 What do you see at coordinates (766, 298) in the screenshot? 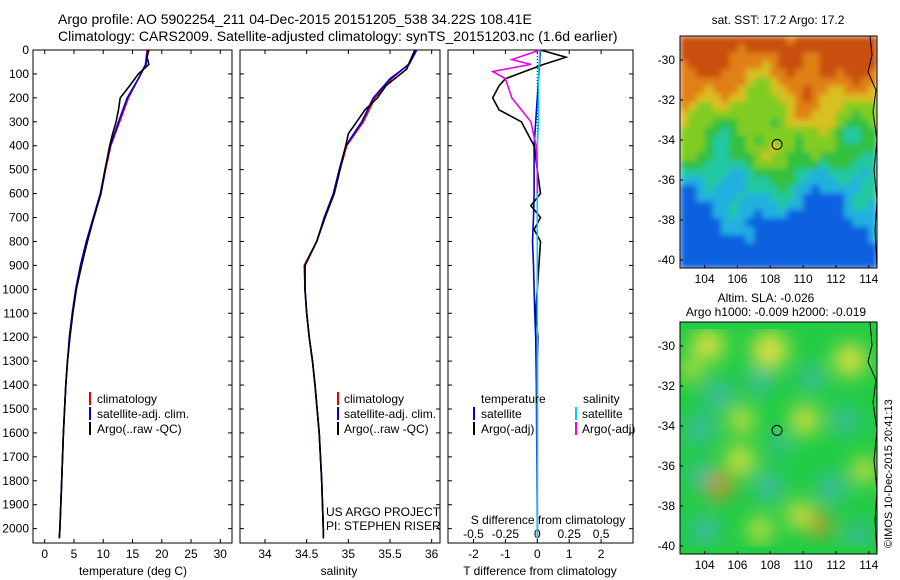
I see `sla-map-title: Altim. SLA: -0.026` at bounding box center [766, 298].